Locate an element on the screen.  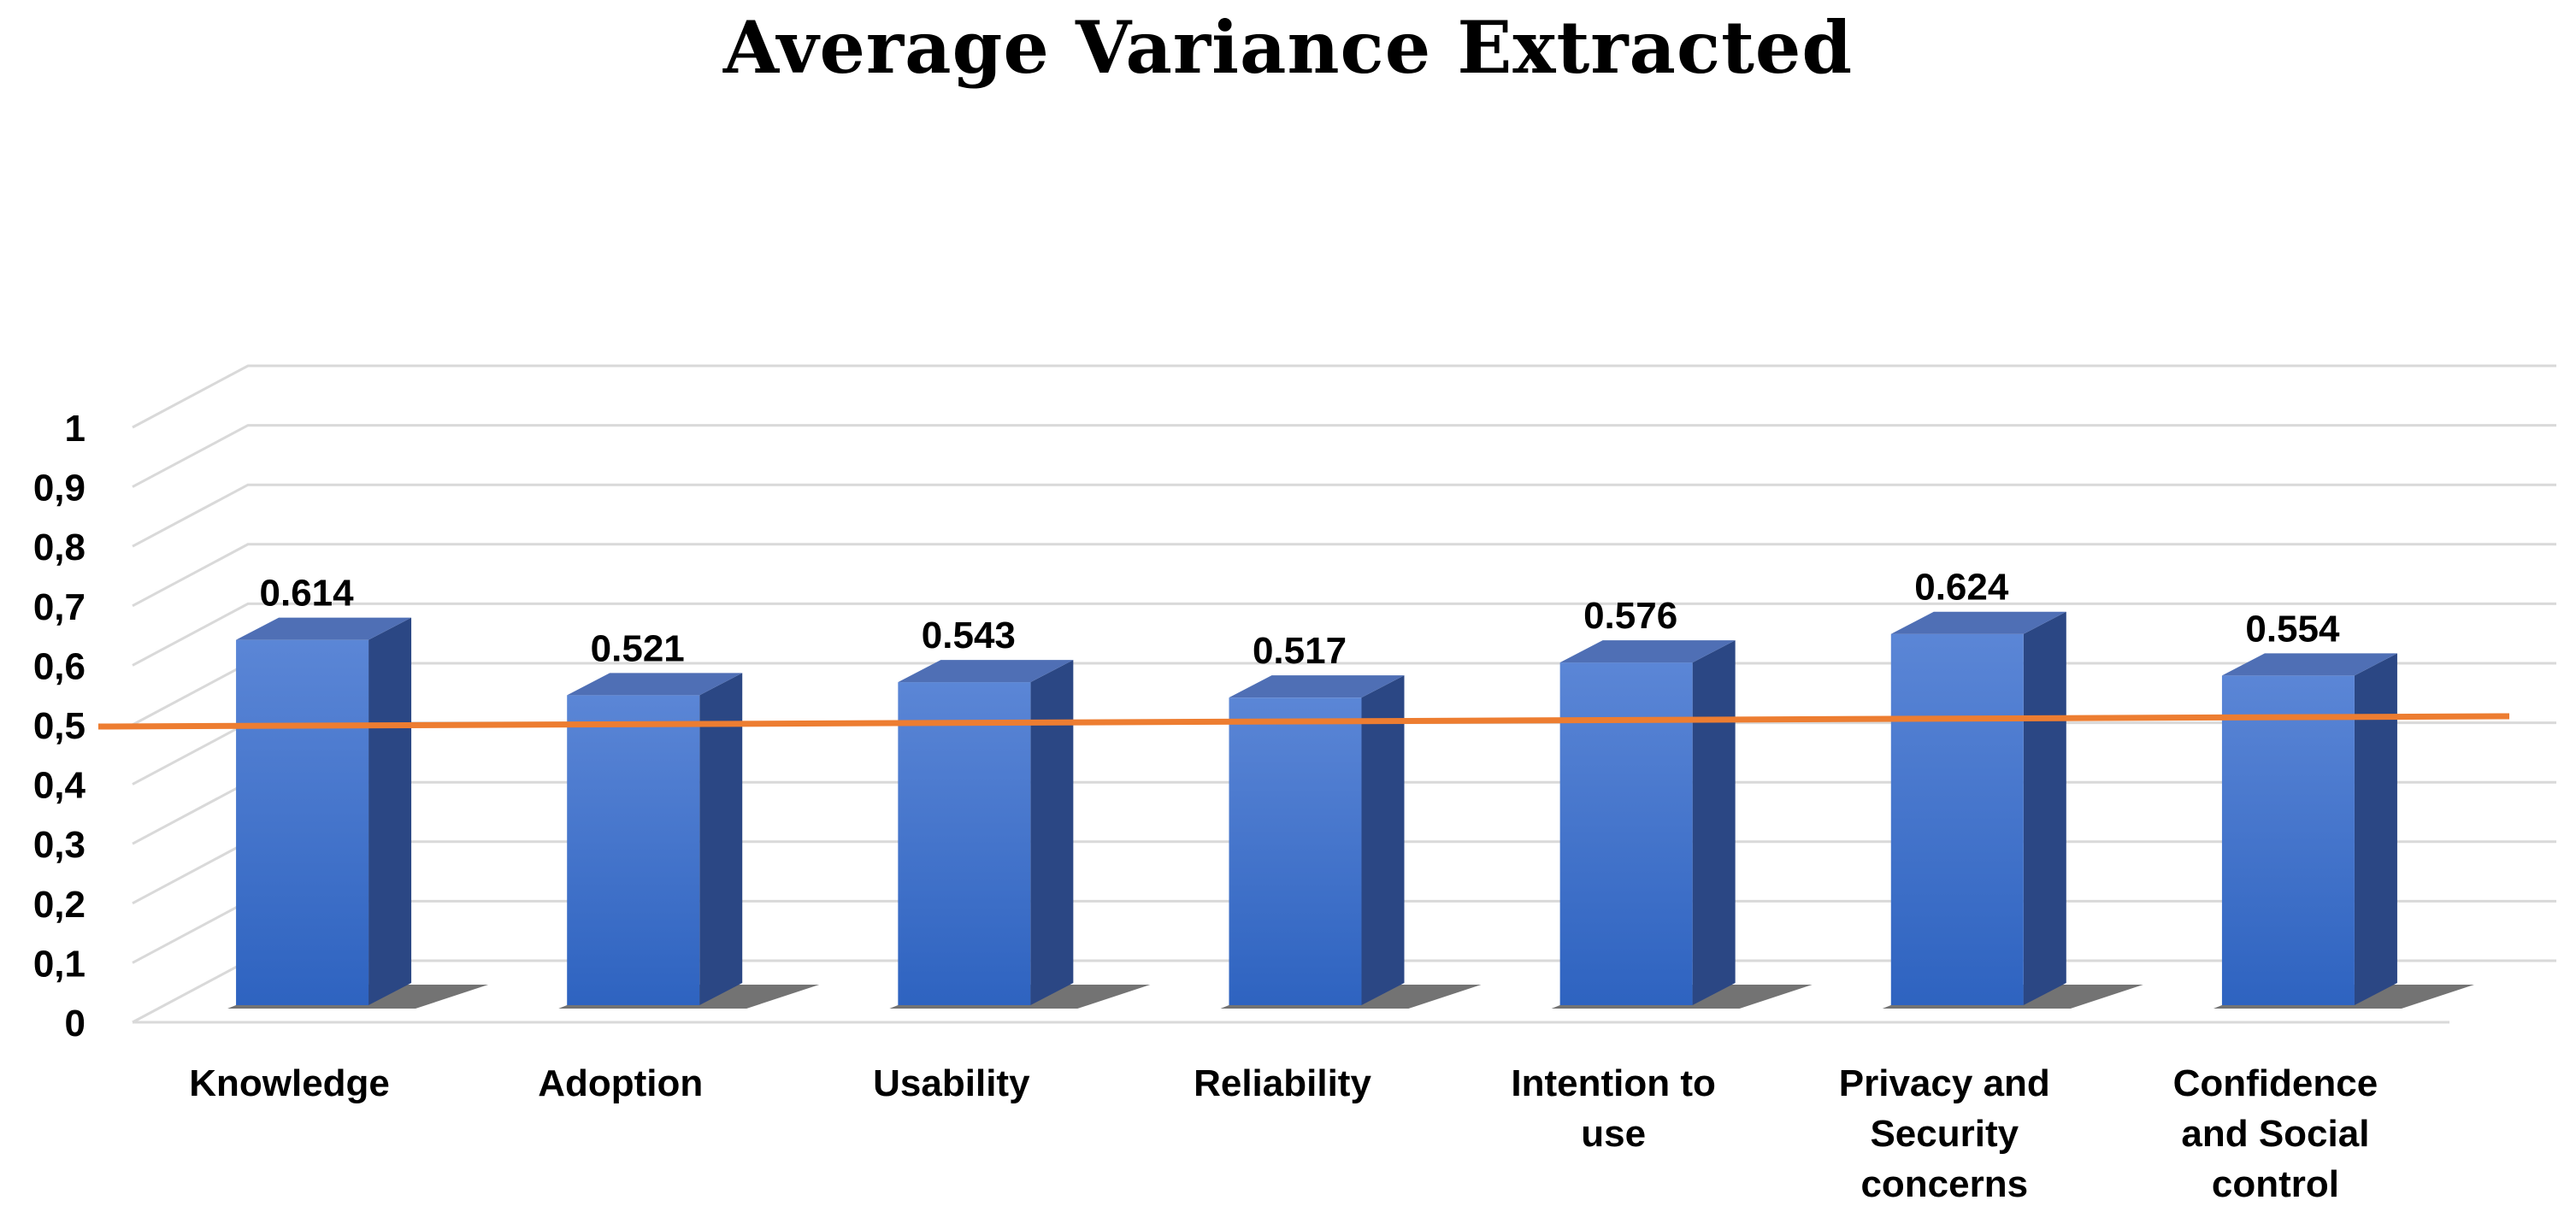
data-labels: 0.614 0.521 0.543 0.517 0.576 0.624 0.554 is located at coordinates (1300, 619).